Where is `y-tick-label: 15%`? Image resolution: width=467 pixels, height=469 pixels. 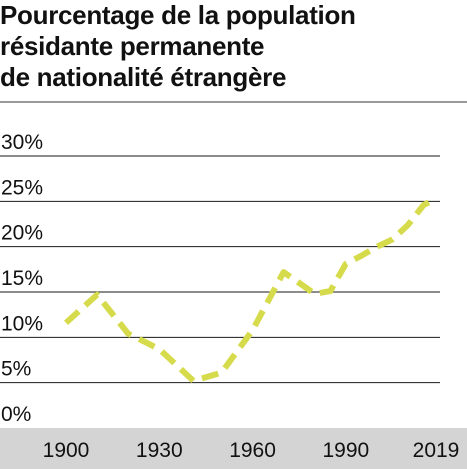 y-tick-label: 15% is located at coordinates (22, 278).